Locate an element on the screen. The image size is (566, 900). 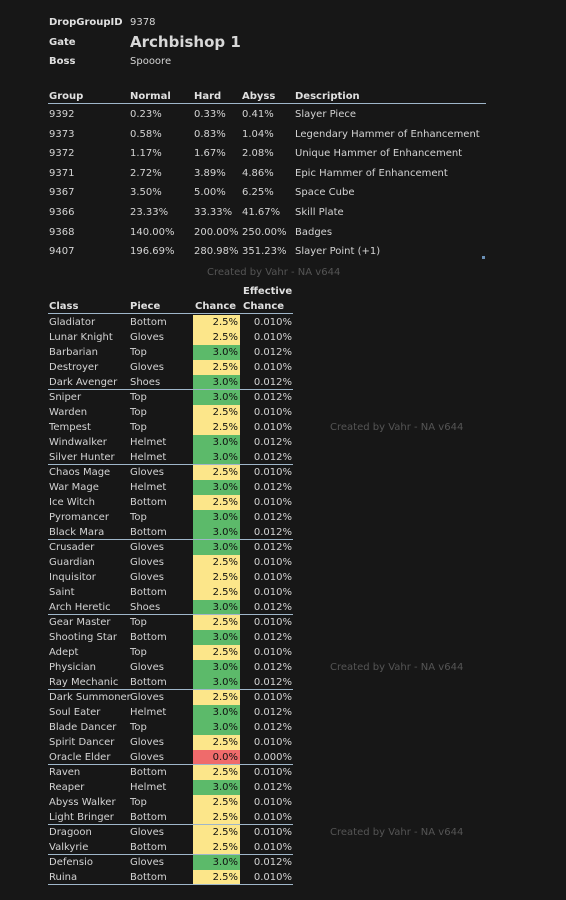
group-id: 9373 is located at coordinates (62, 134).